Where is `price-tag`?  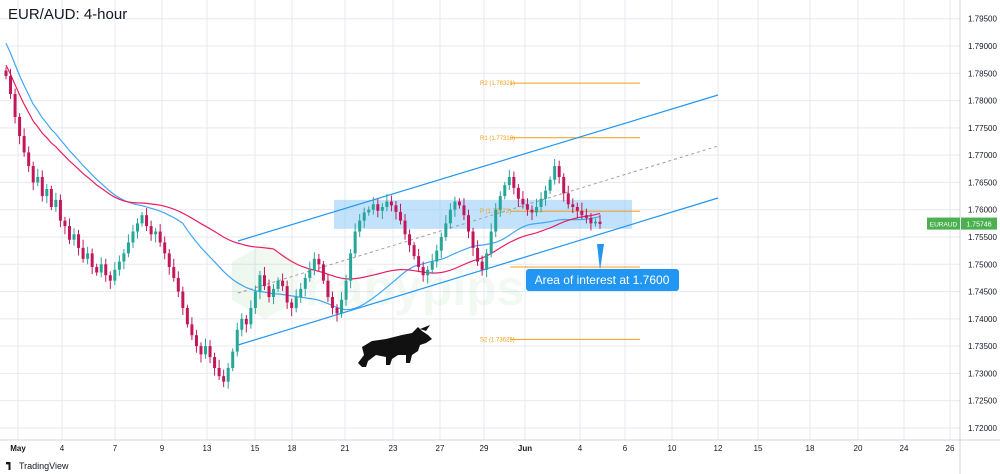
price-tag is located at coordinates (979, 223).